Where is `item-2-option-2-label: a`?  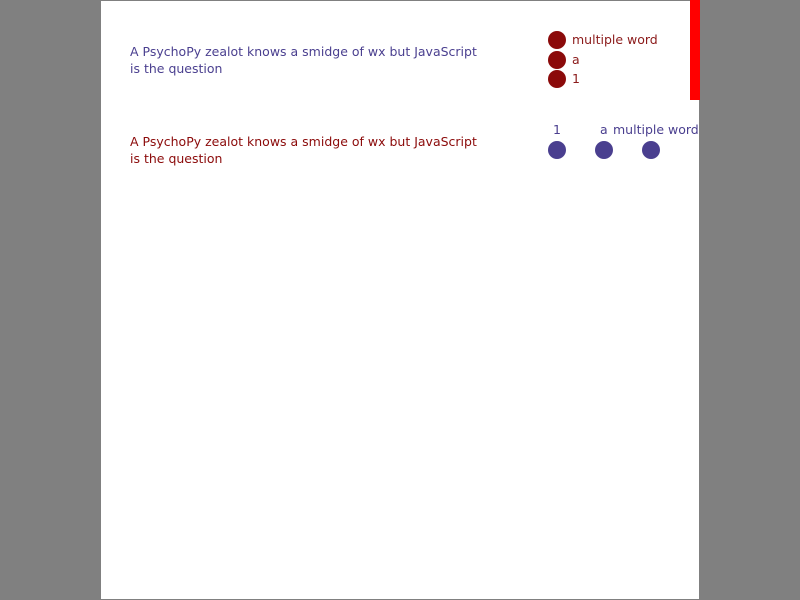 item-2-option-2-label: a is located at coordinates (604, 129).